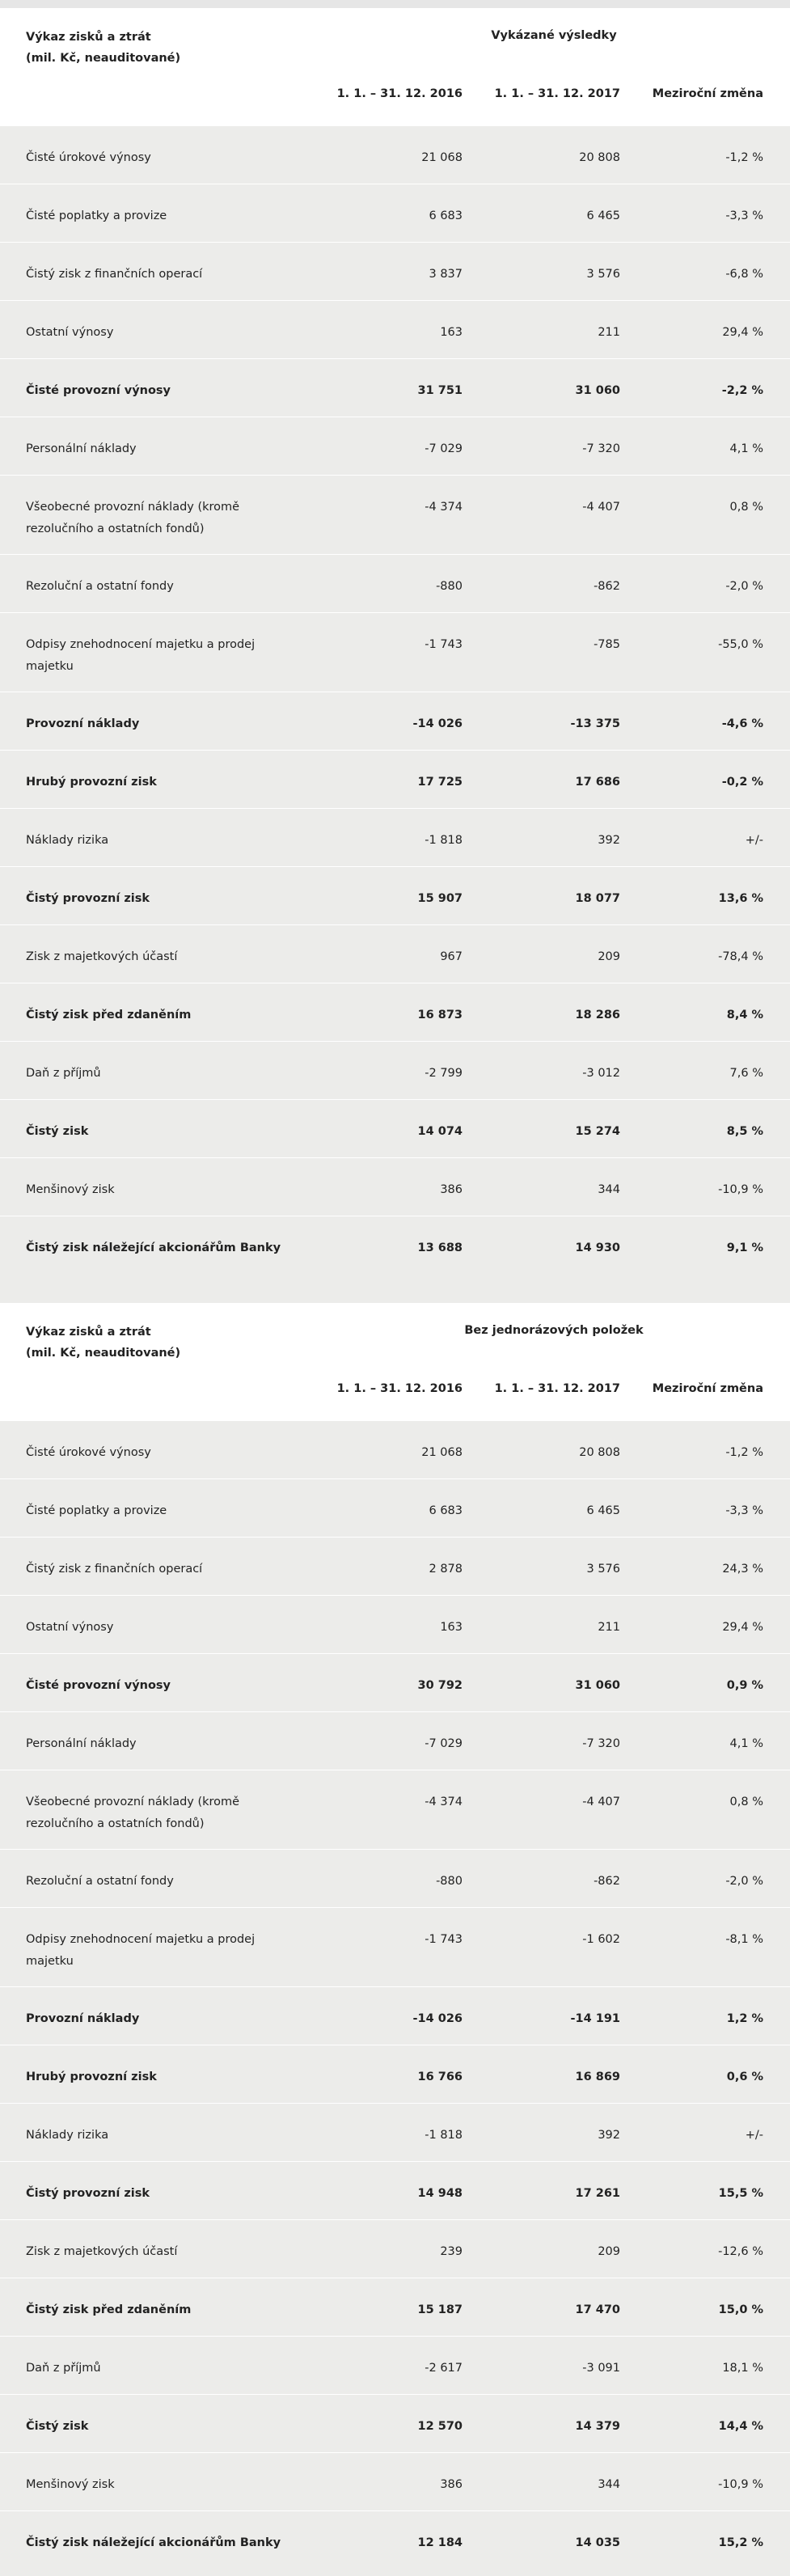 Image resolution: width=790 pixels, height=2576 pixels. What do you see at coordinates (444, 1074) in the screenshot?
I see `value-2016: -2 799` at bounding box center [444, 1074].